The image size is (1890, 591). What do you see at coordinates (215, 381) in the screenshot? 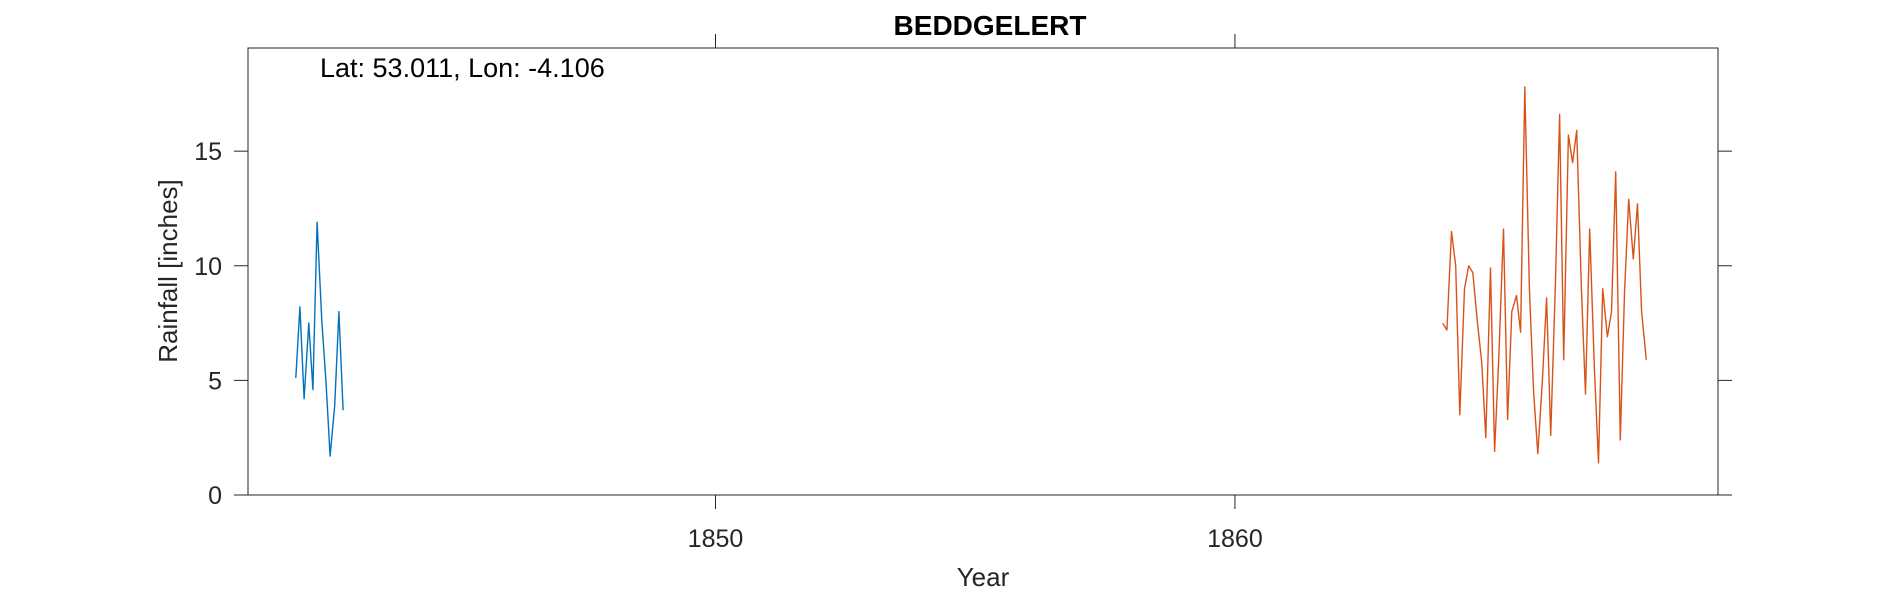
I see `y-tick-label: 5` at bounding box center [215, 381].